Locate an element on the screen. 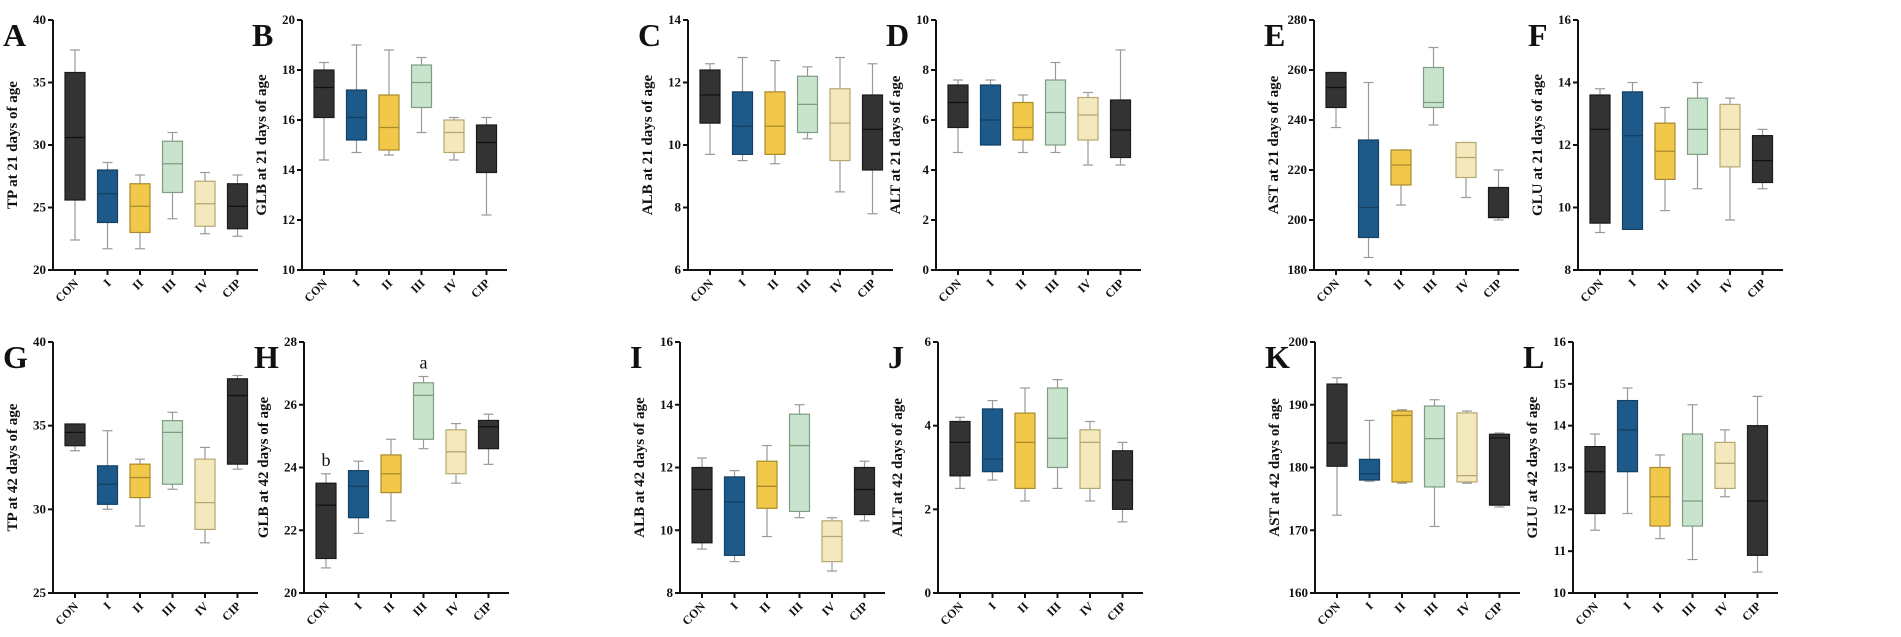 The height and width of the screenshot is (637, 1901). y-tick-label: 28 is located at coordinates (291, 341).